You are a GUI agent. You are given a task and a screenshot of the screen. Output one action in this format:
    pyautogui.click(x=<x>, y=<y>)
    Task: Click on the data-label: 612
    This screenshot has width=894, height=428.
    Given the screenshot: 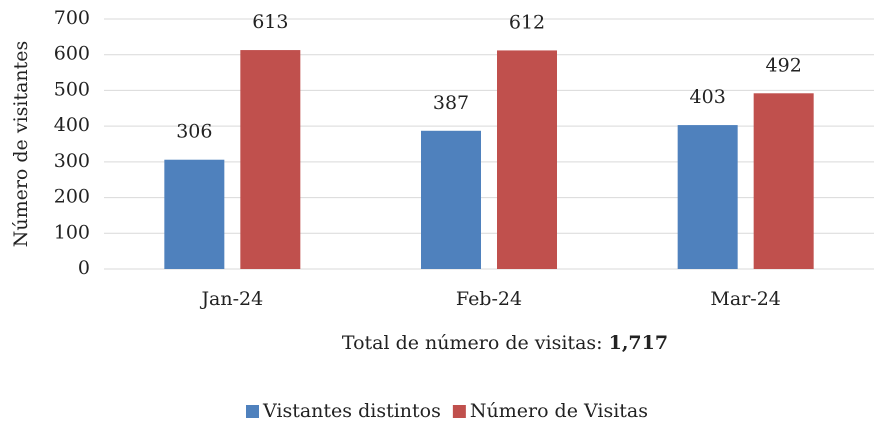 What is the action you would take?
    pyautogui.click(x=527, y=22)
    